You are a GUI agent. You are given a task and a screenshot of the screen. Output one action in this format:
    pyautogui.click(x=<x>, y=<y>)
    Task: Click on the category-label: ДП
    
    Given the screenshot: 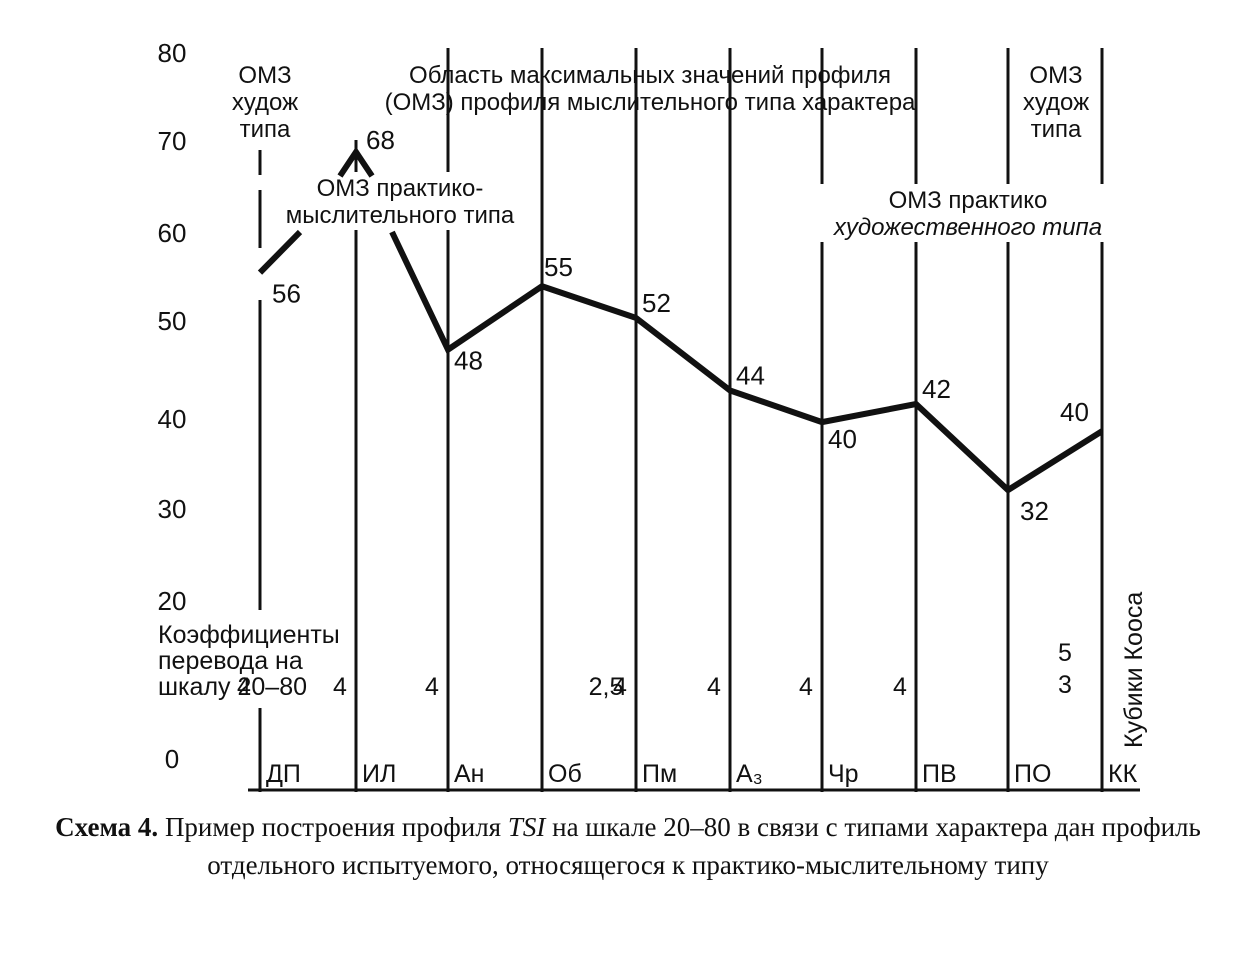 What is the action you would take?
    pyautogui.click(x=283, y=774)
    